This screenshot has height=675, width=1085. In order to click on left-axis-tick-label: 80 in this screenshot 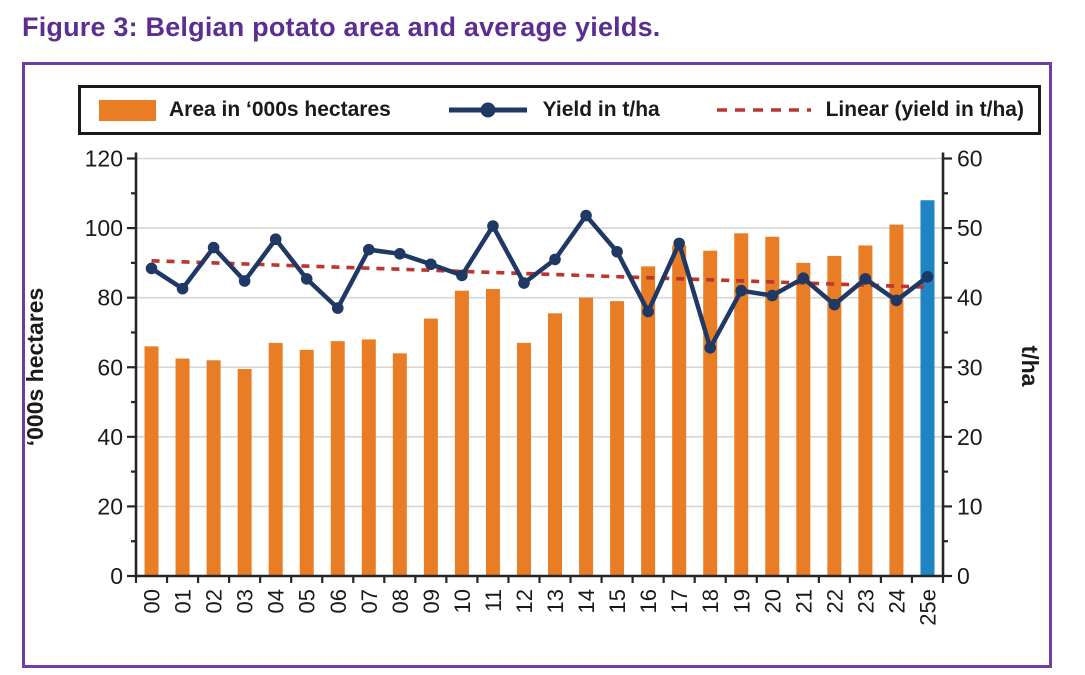, I will do `click(110, 298)`.